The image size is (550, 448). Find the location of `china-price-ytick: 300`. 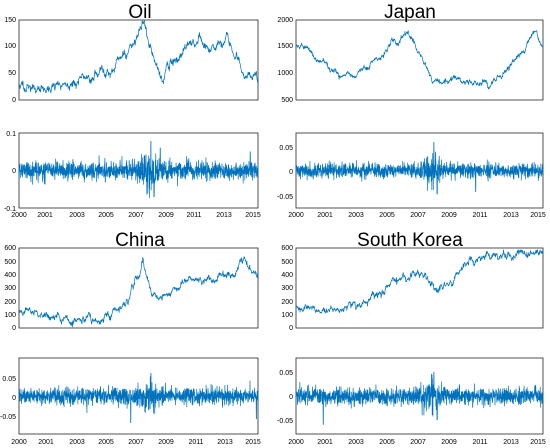

china-price-ytick: 300 is located at coordinates (10, 288).